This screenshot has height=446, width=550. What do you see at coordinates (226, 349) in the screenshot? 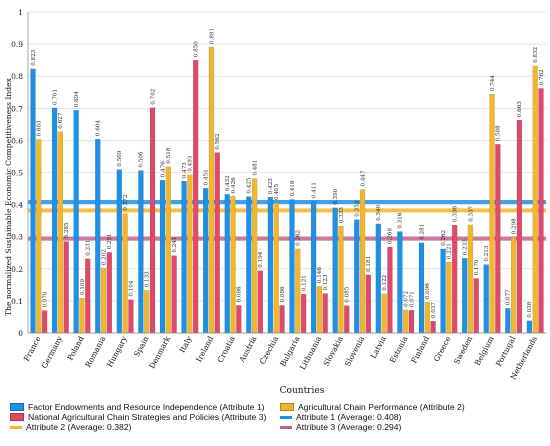
I see `x-tick-label: Croatia` at bounding box center [226, 349].